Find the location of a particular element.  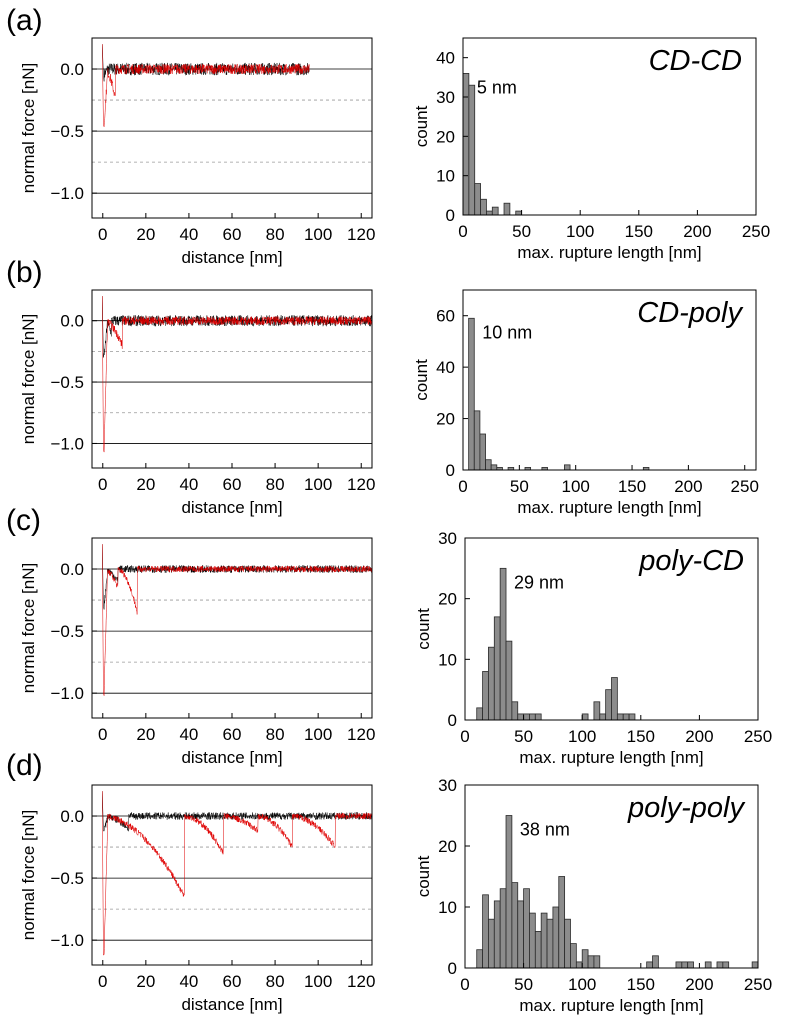

y-tick-label: 10 is located at coordinates (447, 659).